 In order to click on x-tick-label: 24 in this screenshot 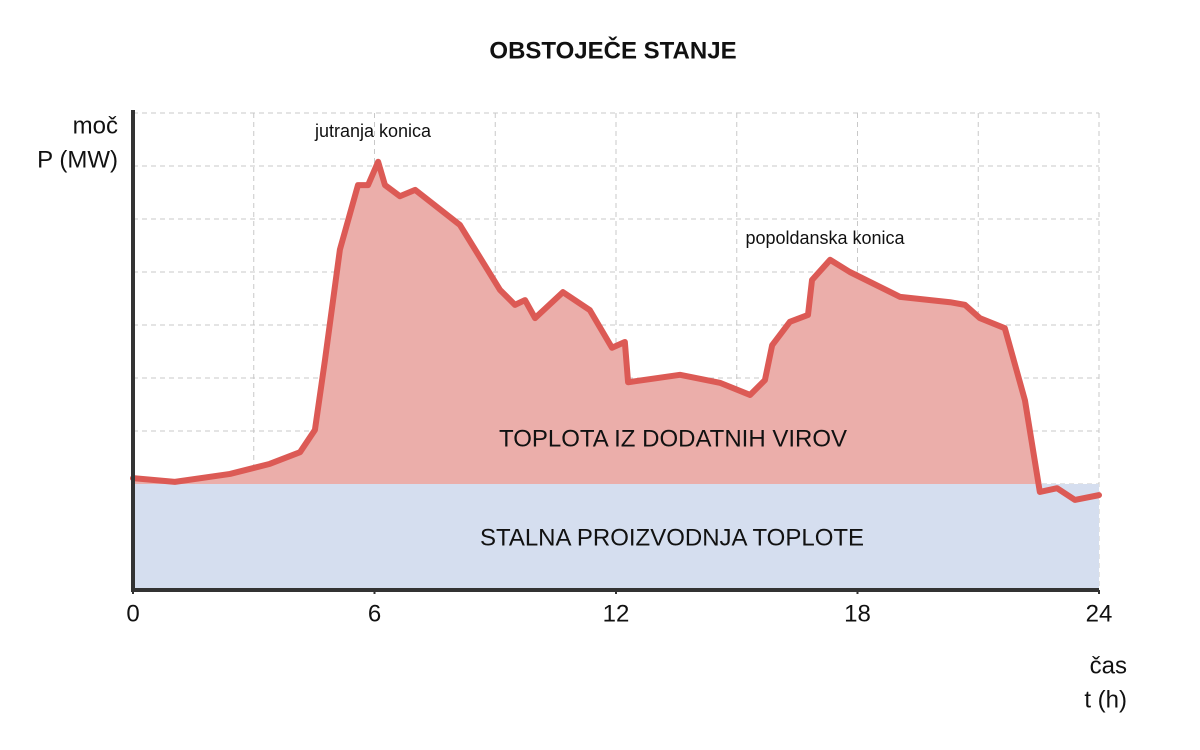, I will do `click(1099, 613)`.